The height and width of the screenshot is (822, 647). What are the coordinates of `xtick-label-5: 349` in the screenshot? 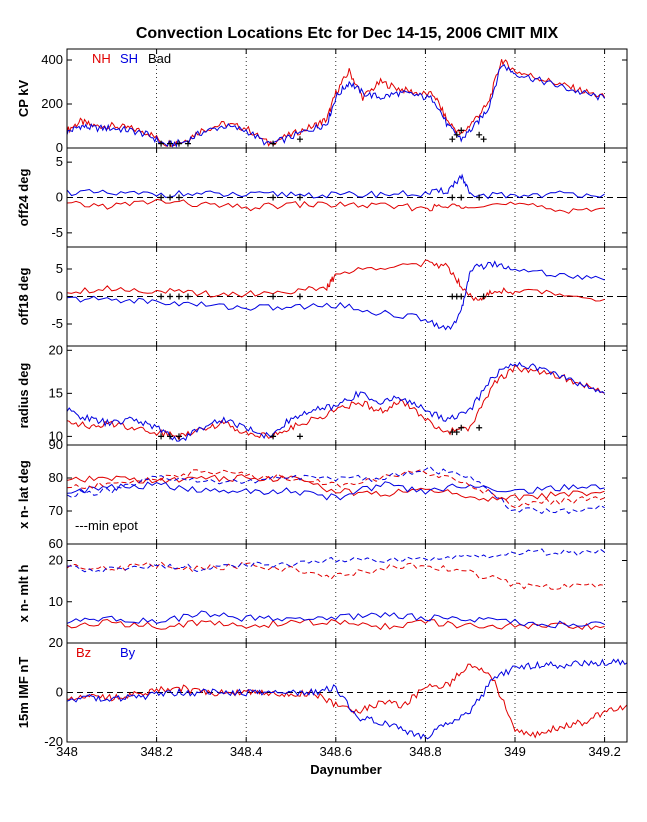 It's located at (515, 751).